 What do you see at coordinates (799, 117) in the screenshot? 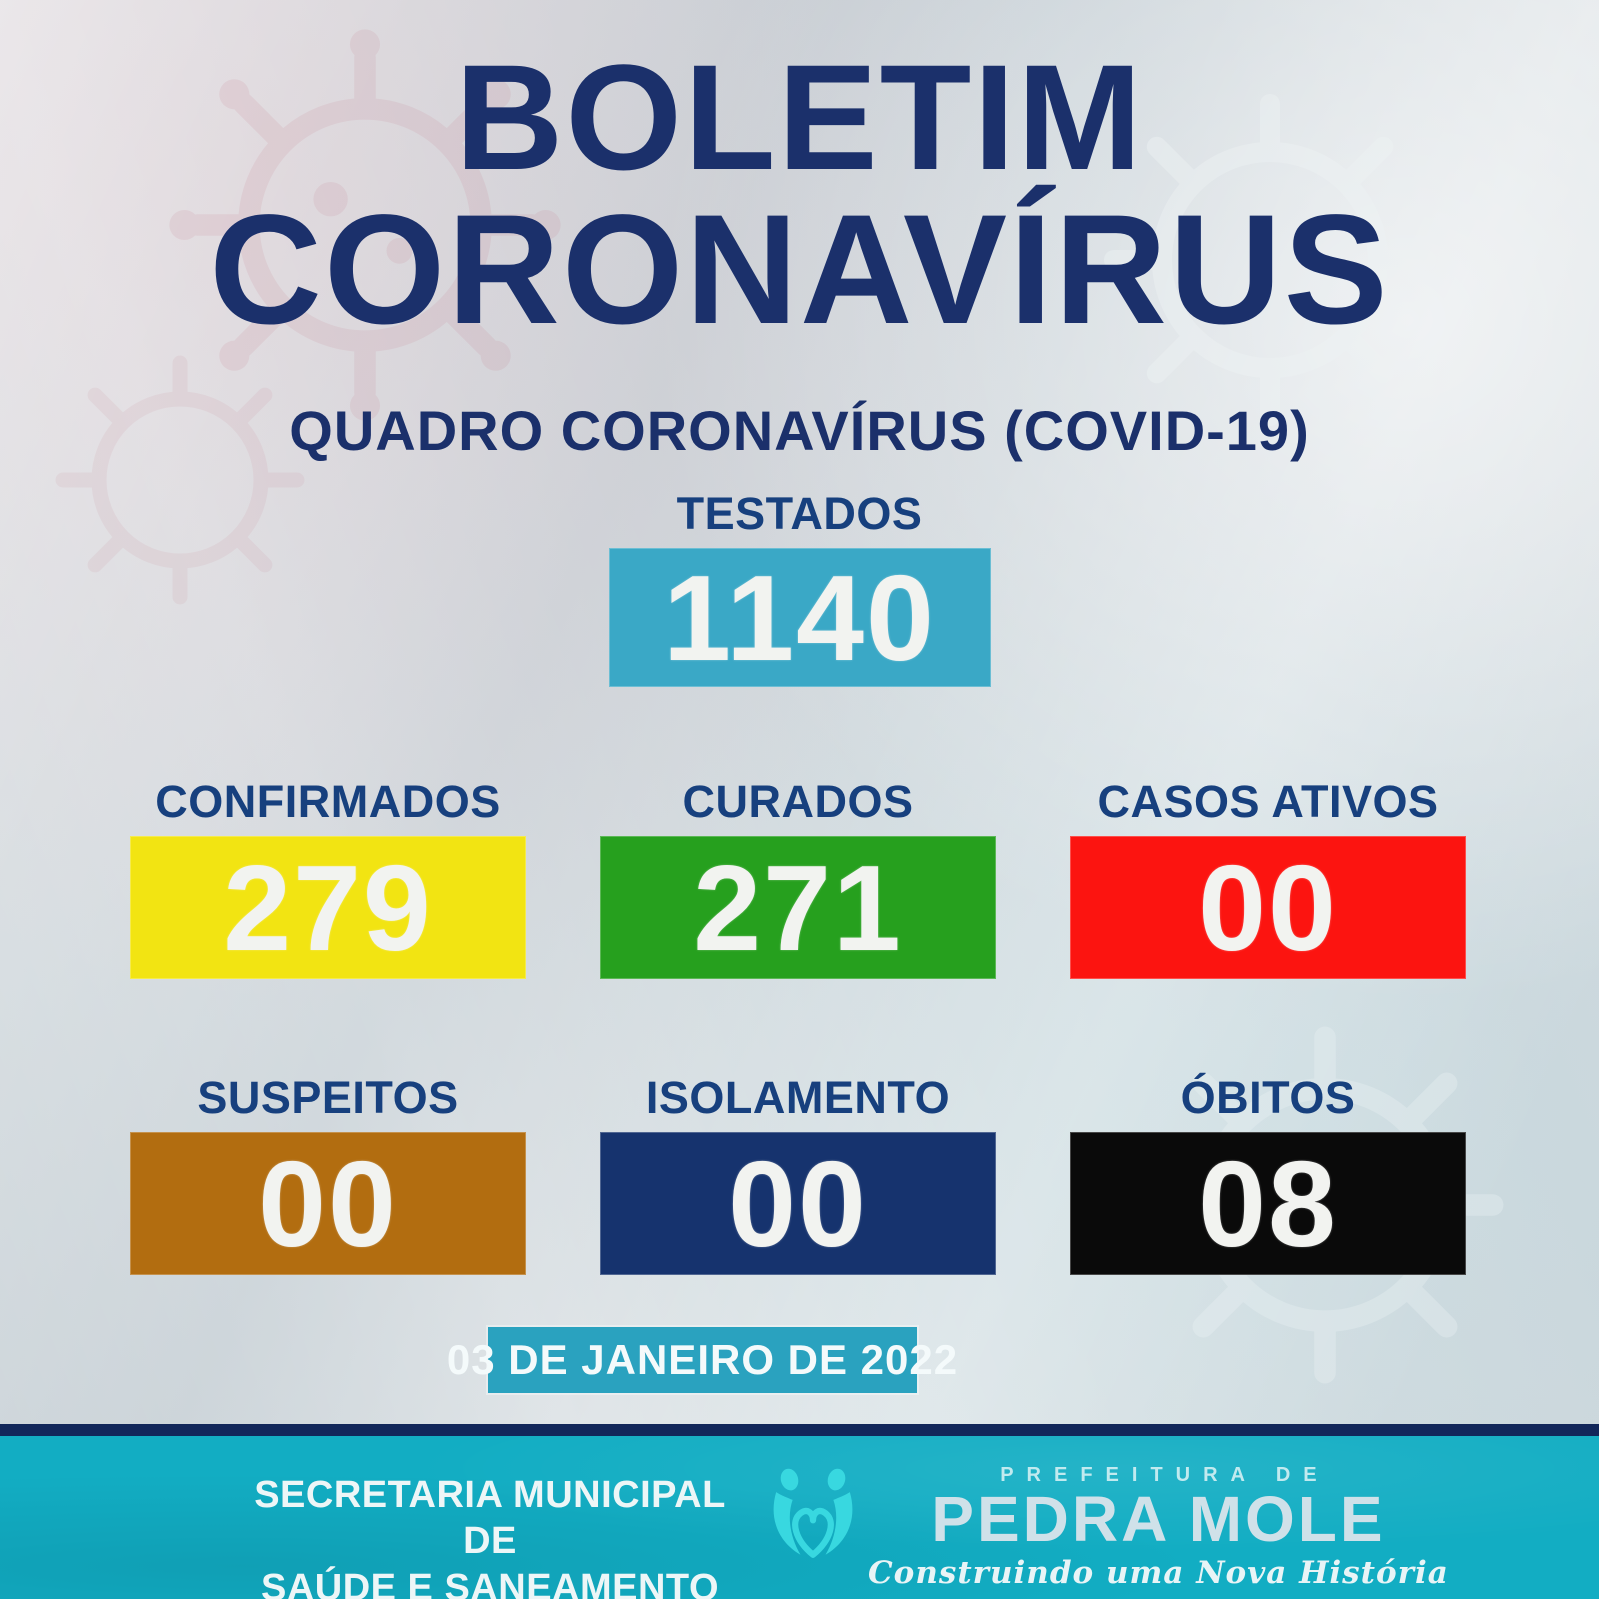
I see `title-line-1: BOLETIM` at bounding box center [799, 117].